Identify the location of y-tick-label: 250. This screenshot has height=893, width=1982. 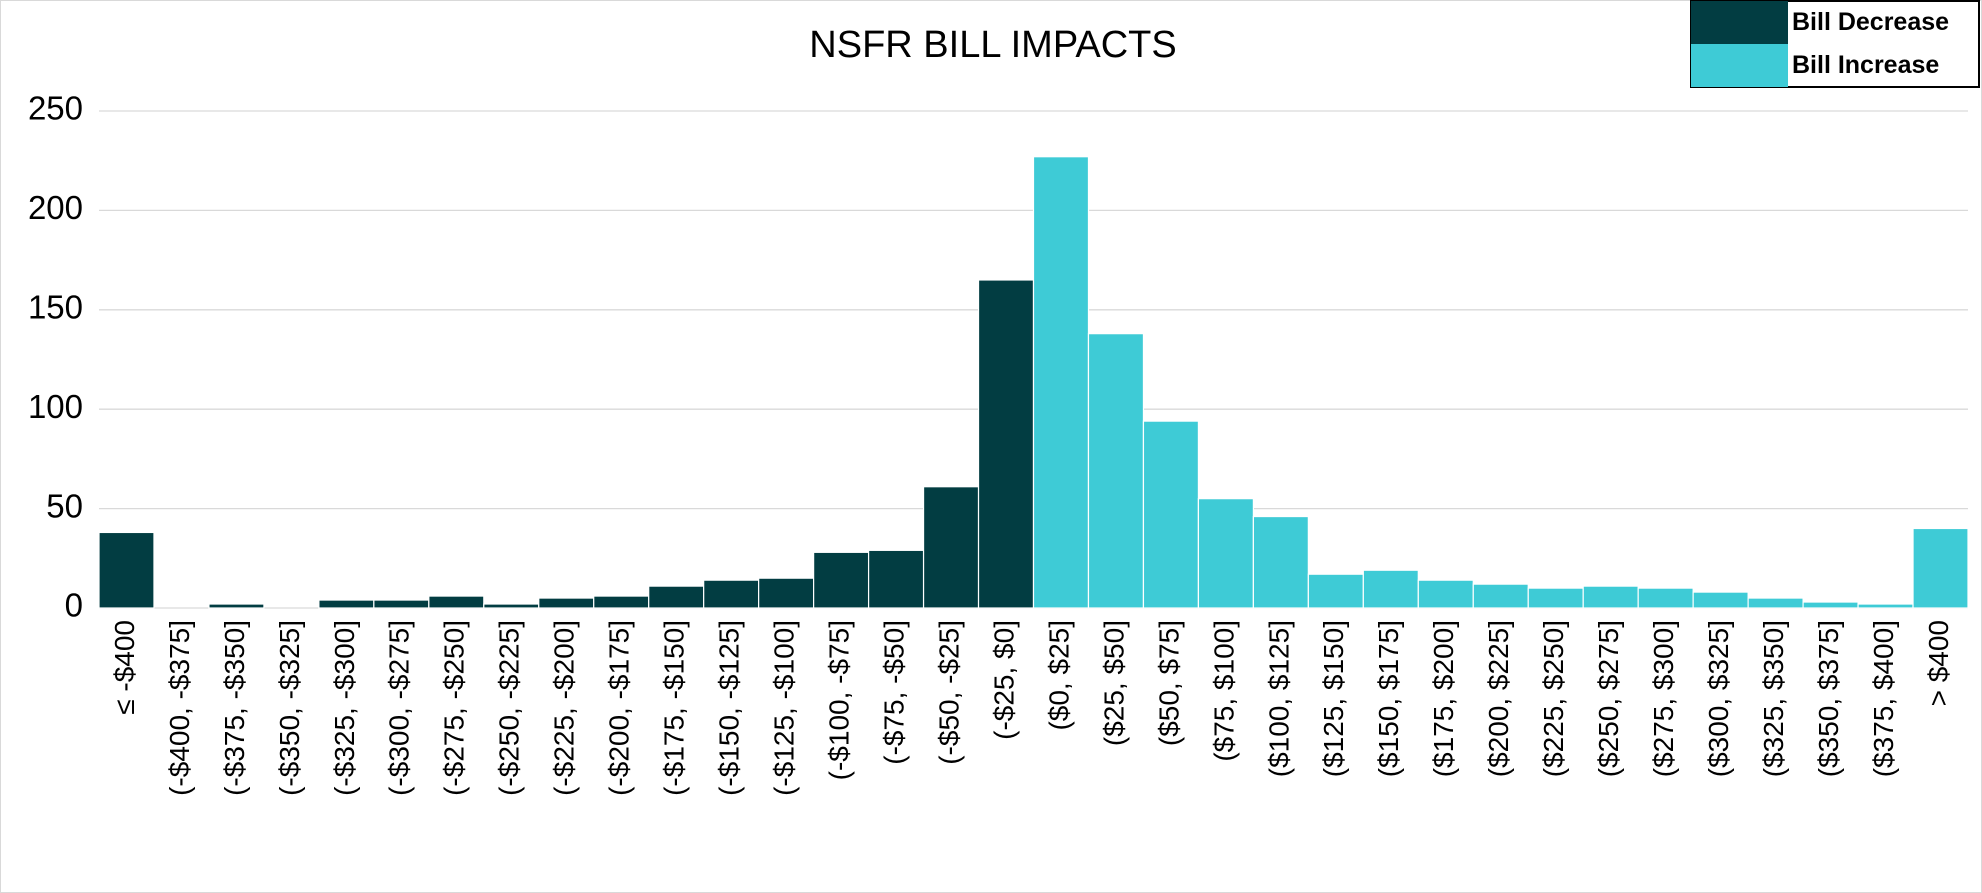
(55, 108).